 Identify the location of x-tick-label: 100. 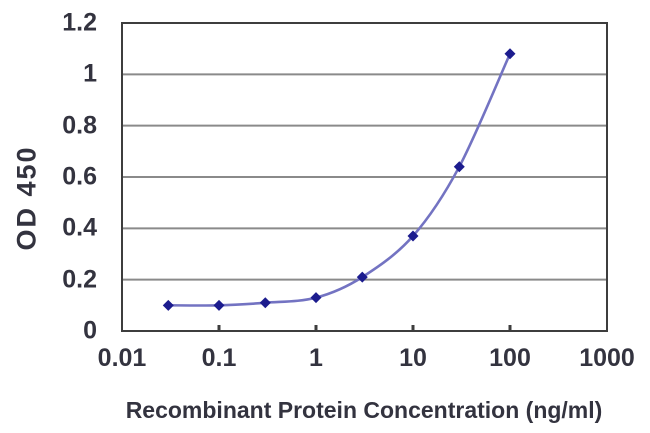
(510, 358).